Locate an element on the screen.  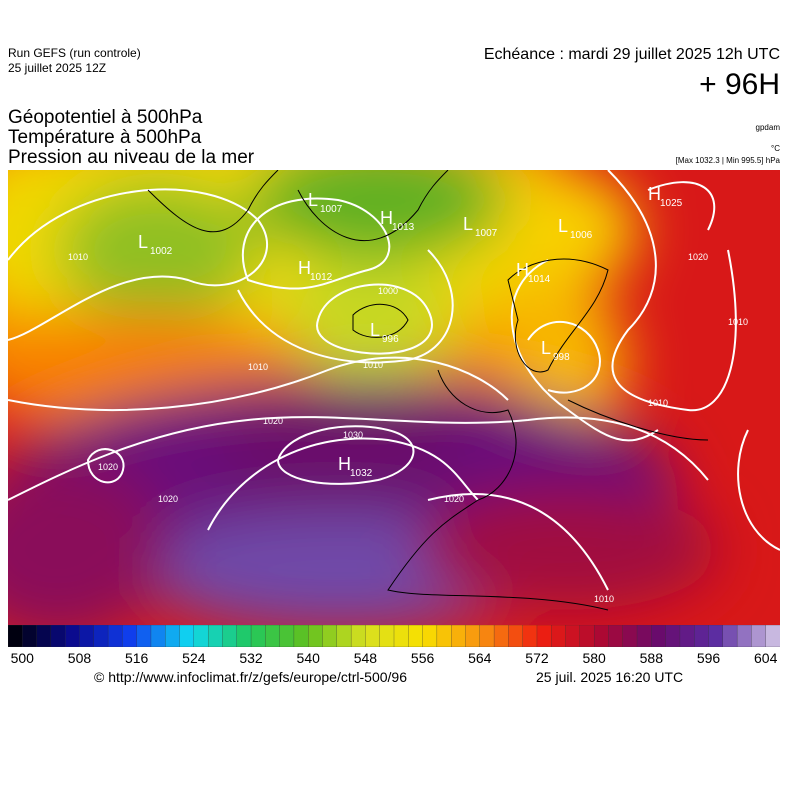
colorbar-tick-label: 588 is located at coordinates (652, 658).